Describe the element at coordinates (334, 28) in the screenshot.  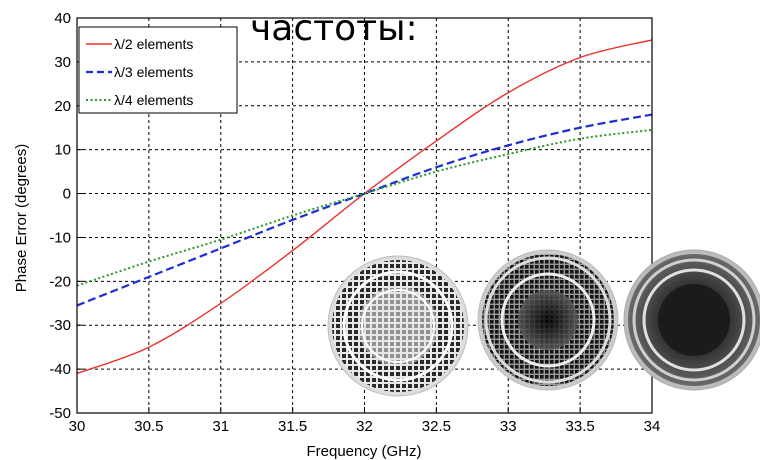
I see `overlay-heading-text: частоты:` at that location.